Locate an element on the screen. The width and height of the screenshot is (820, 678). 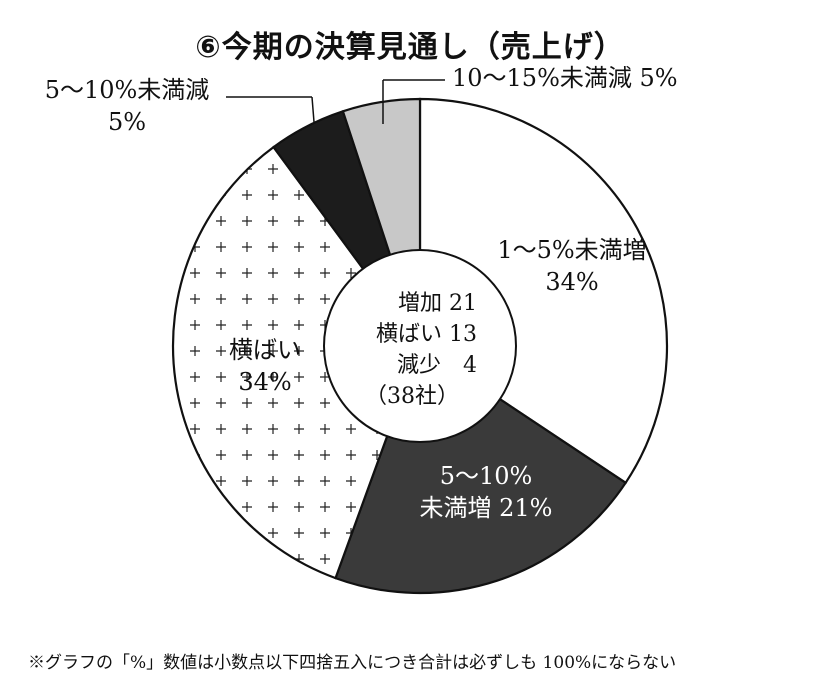
label-5-10-decrease-pct: 5% is located at coordinates (127, 122).